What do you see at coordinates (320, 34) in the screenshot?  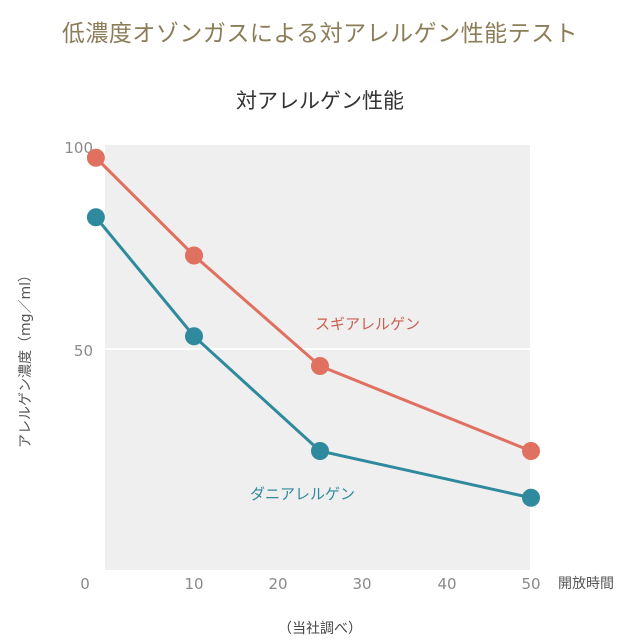 I see `page-heading: 低濃度オゾンガスによる対アレルゲン性能テスト` at bounding box center [320, 34].